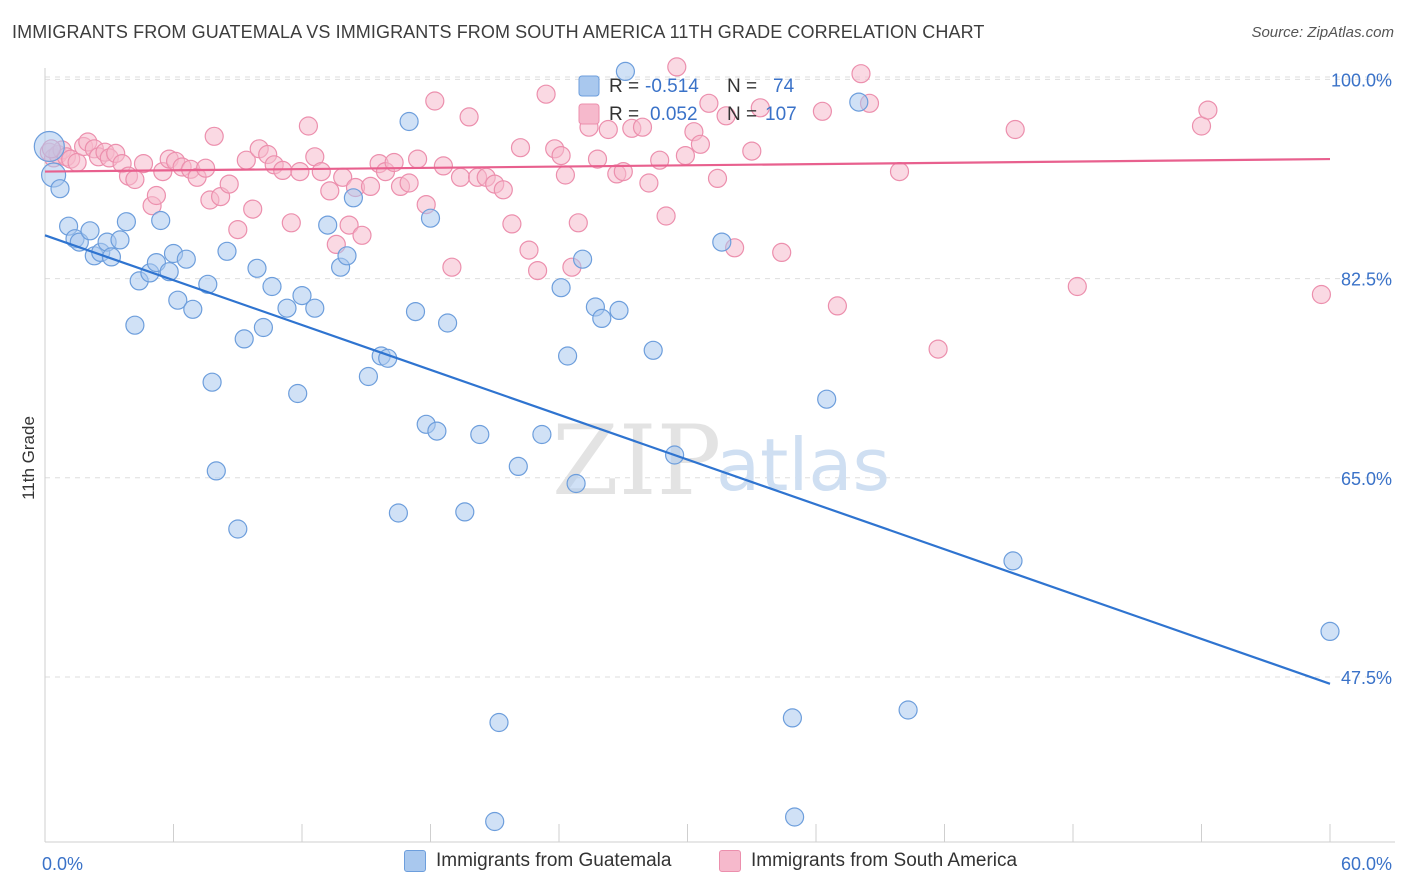 The image size is (1406, 892). I want to click on legend-swatch-south-america, so click(730, 861).